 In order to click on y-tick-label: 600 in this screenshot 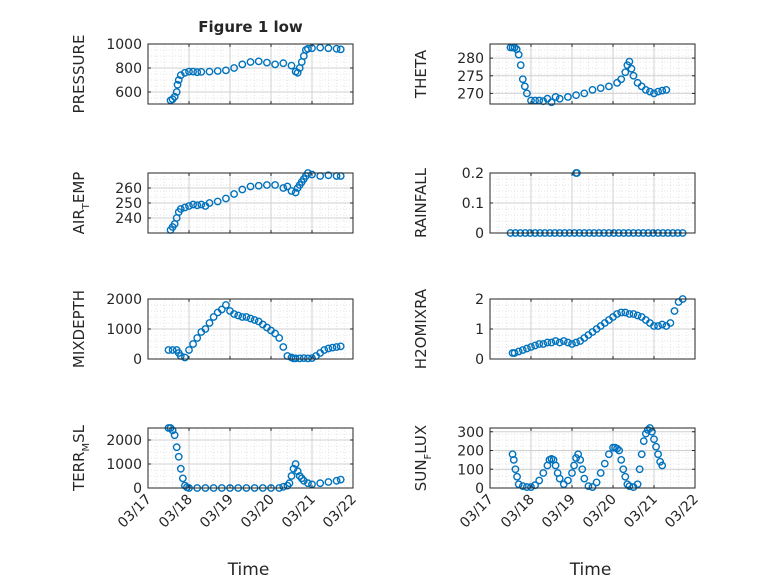, I will do `click(128, 93)`.